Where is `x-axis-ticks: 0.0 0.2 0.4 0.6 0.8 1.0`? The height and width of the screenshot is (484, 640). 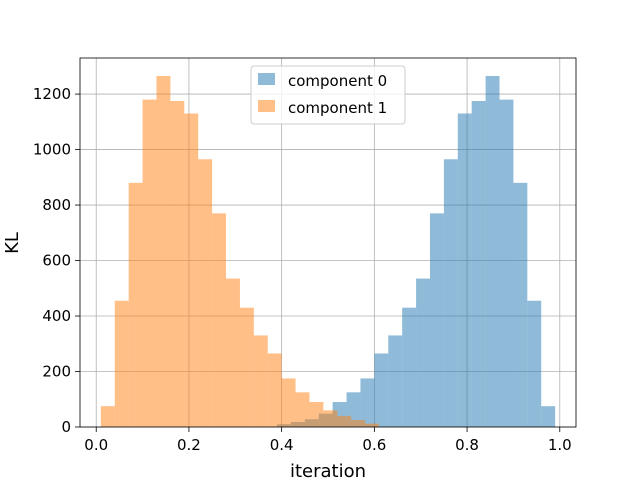
x-axis-ticks: 0.0 0.2 0.4 0.6 0.8 1.0 is located at coordinates (328, 440).